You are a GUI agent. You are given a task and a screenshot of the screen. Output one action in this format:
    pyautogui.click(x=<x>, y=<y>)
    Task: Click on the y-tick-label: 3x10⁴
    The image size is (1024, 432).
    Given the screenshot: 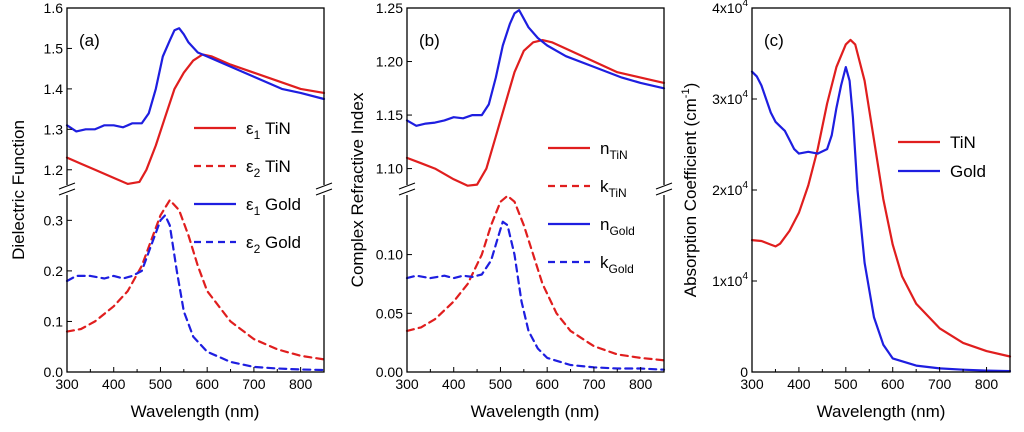 What is the action you would take?
    pyautogui.click(x=730, y=98)
    